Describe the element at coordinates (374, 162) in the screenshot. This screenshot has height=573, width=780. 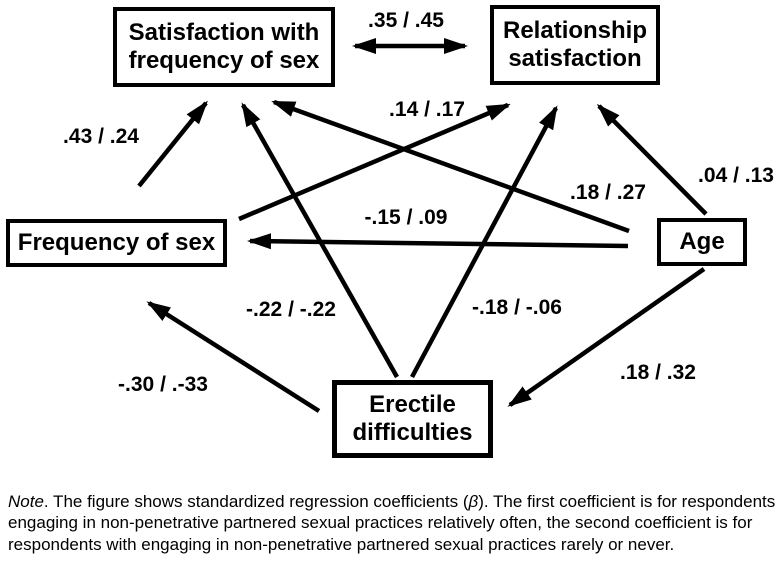
I see `arrow-frequency-to-relationship-satisfaction` at that location.